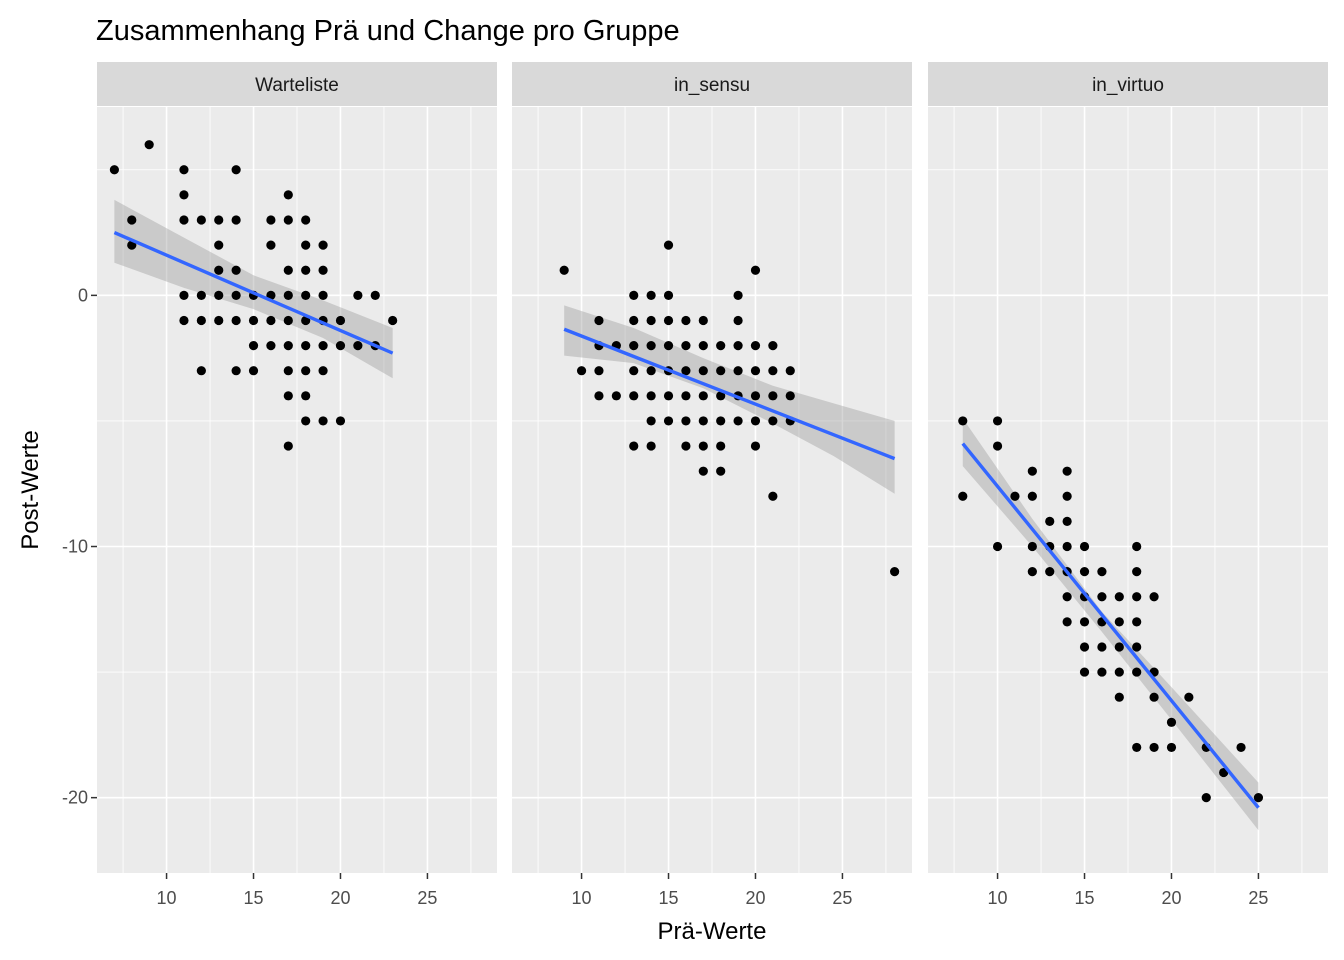 This screenshot has width=1344, height=960. I want to click on x-tick-label: 15, so click(669, 898).